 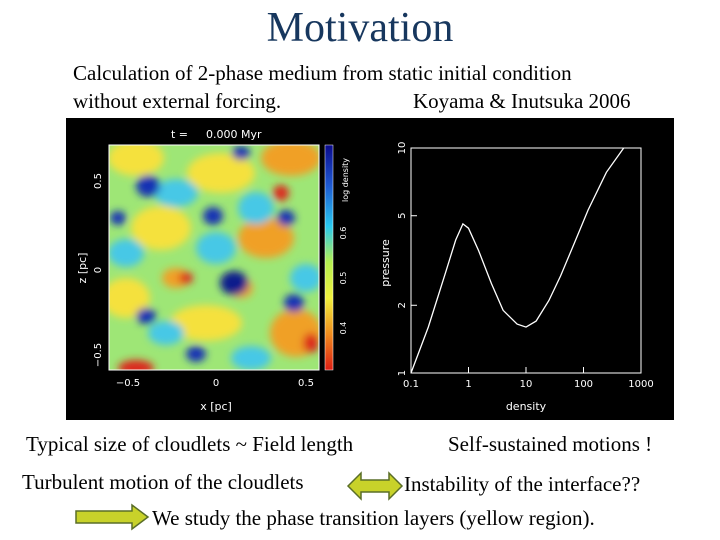 What do you see at coordinates (190, 444) in the screenshot?
I see `cloudlet-size-note: Typical size of cloudlets ~ Field length` at bounding box center [190, 444].